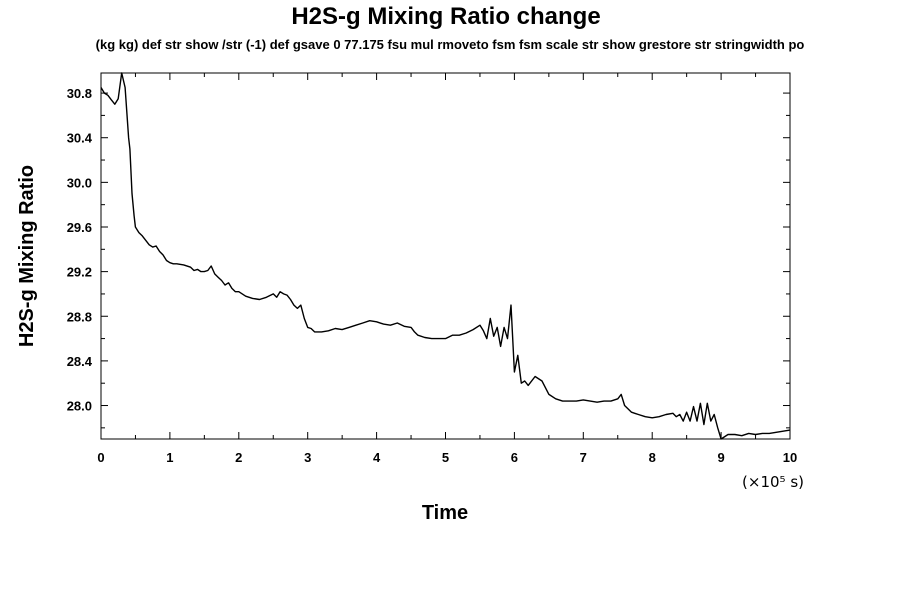  Describe the element at coordinates (79, 406) in the screenshot. I see `y-tick-label: 28.0` at that location.